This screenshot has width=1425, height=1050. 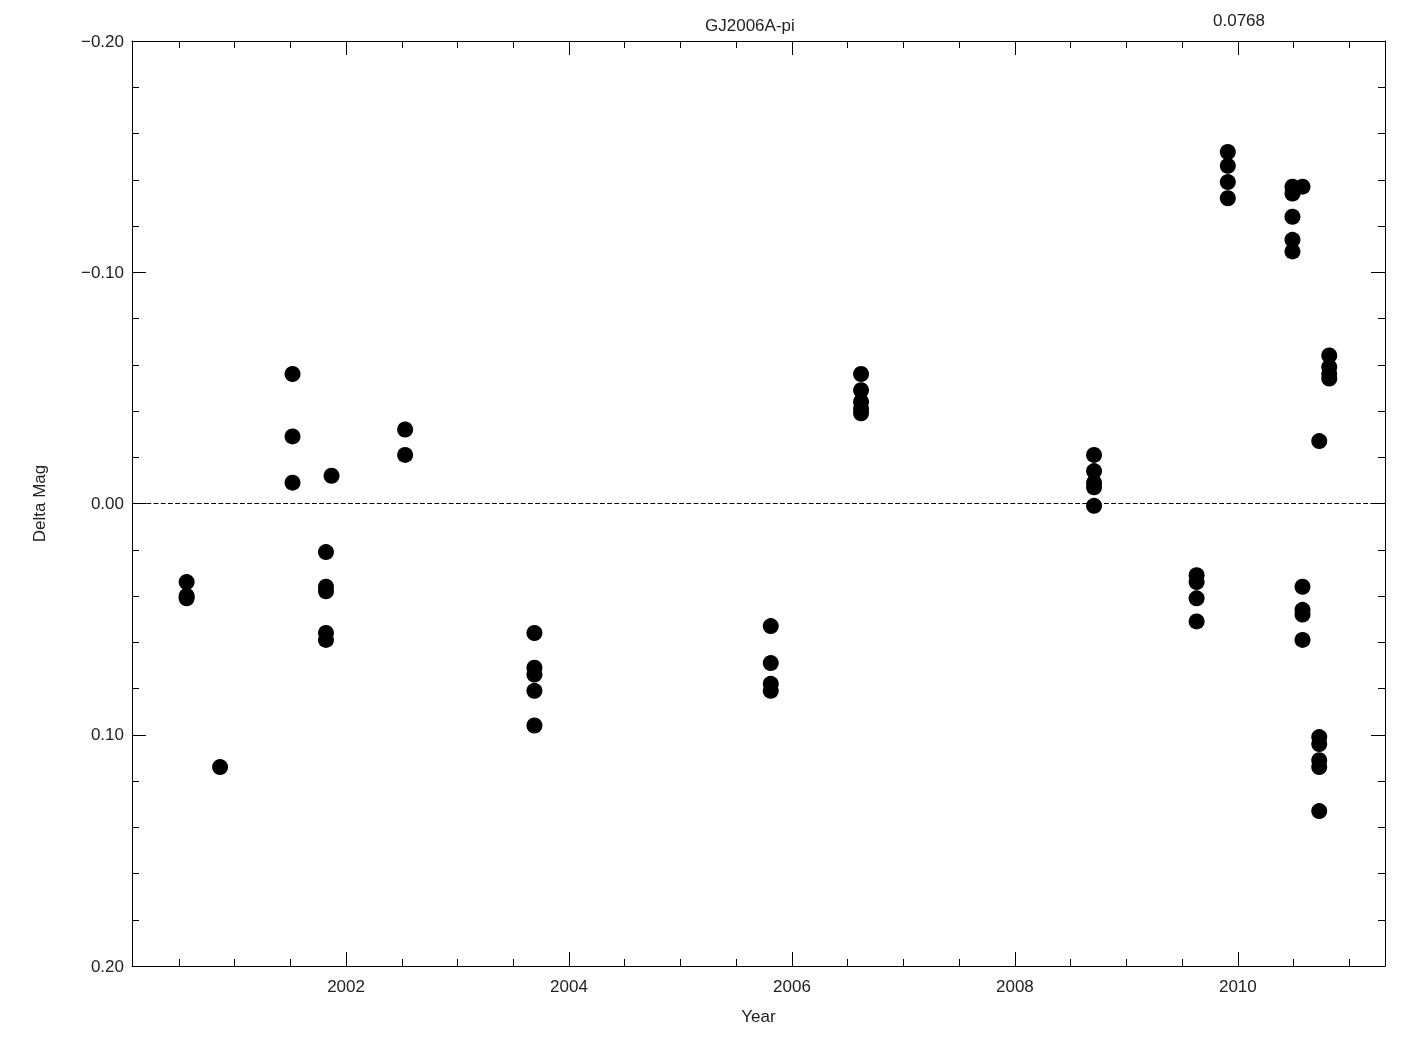 I want to click on x-tick-label: 2004, so click(x=569, y=986).